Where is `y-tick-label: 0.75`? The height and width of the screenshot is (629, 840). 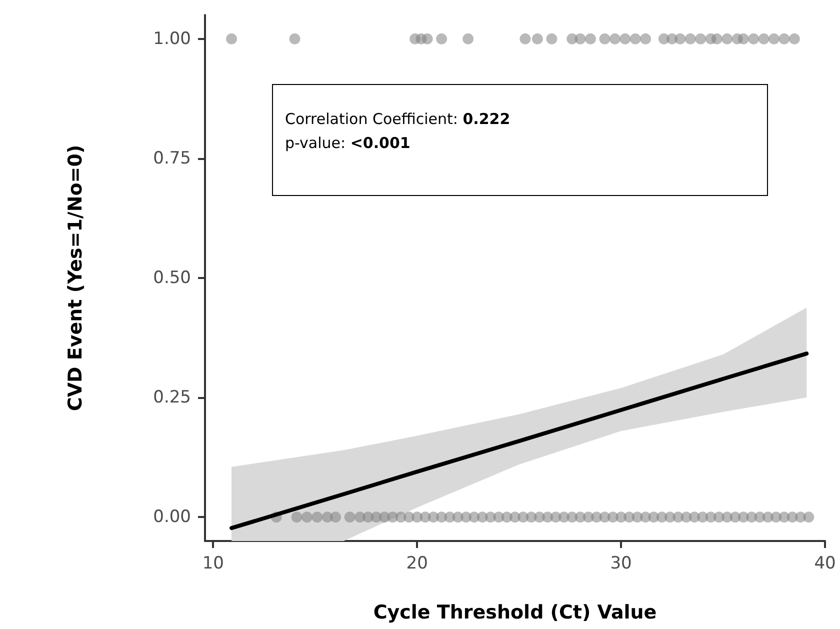
y-tick-label: 0.75 is located at coordinates (172, 158).